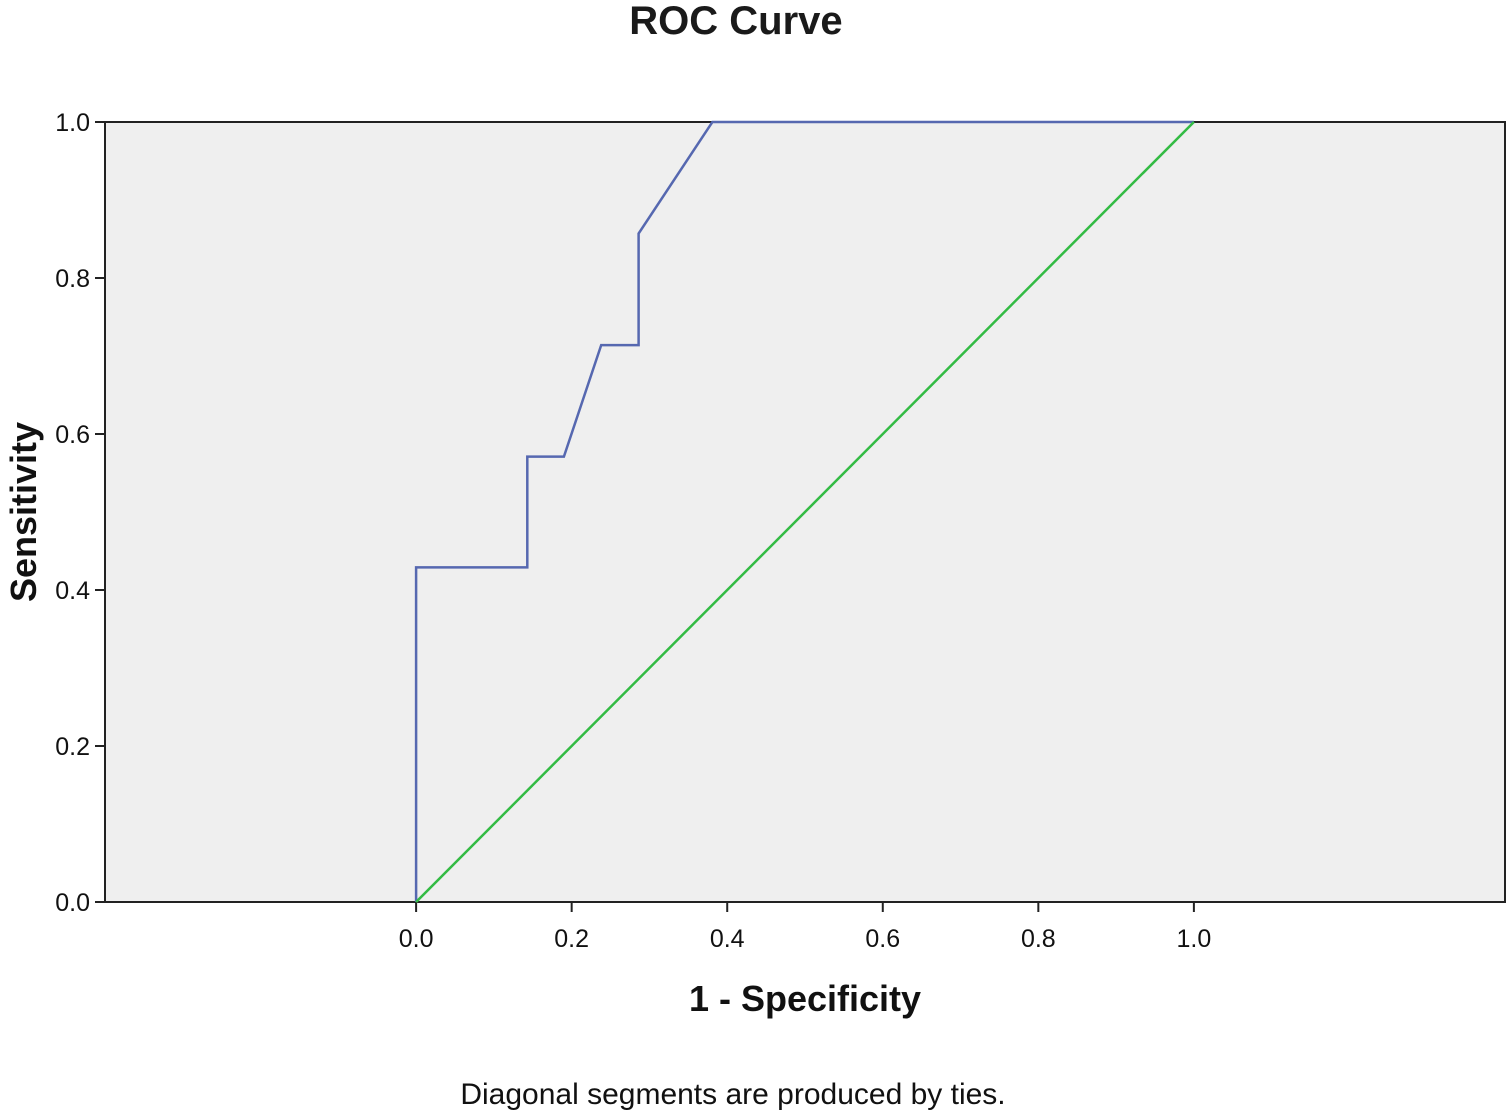 The width and height of the screenshot is (1508, 1118). What do you see at coordinates (23, 512) in the screenshot?
I see `y-axis-label: Sensitivity` at bounding box center [23, 512].